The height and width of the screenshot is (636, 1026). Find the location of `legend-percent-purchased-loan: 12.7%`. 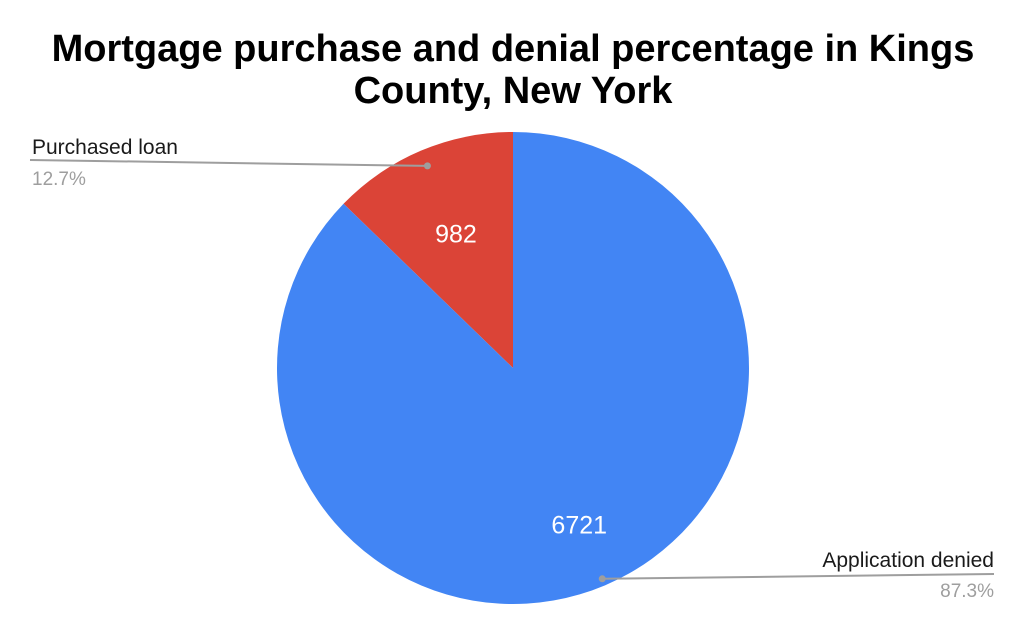

legend-percent-purchased-loan: 12.7% is located at coordinates (59, 179).